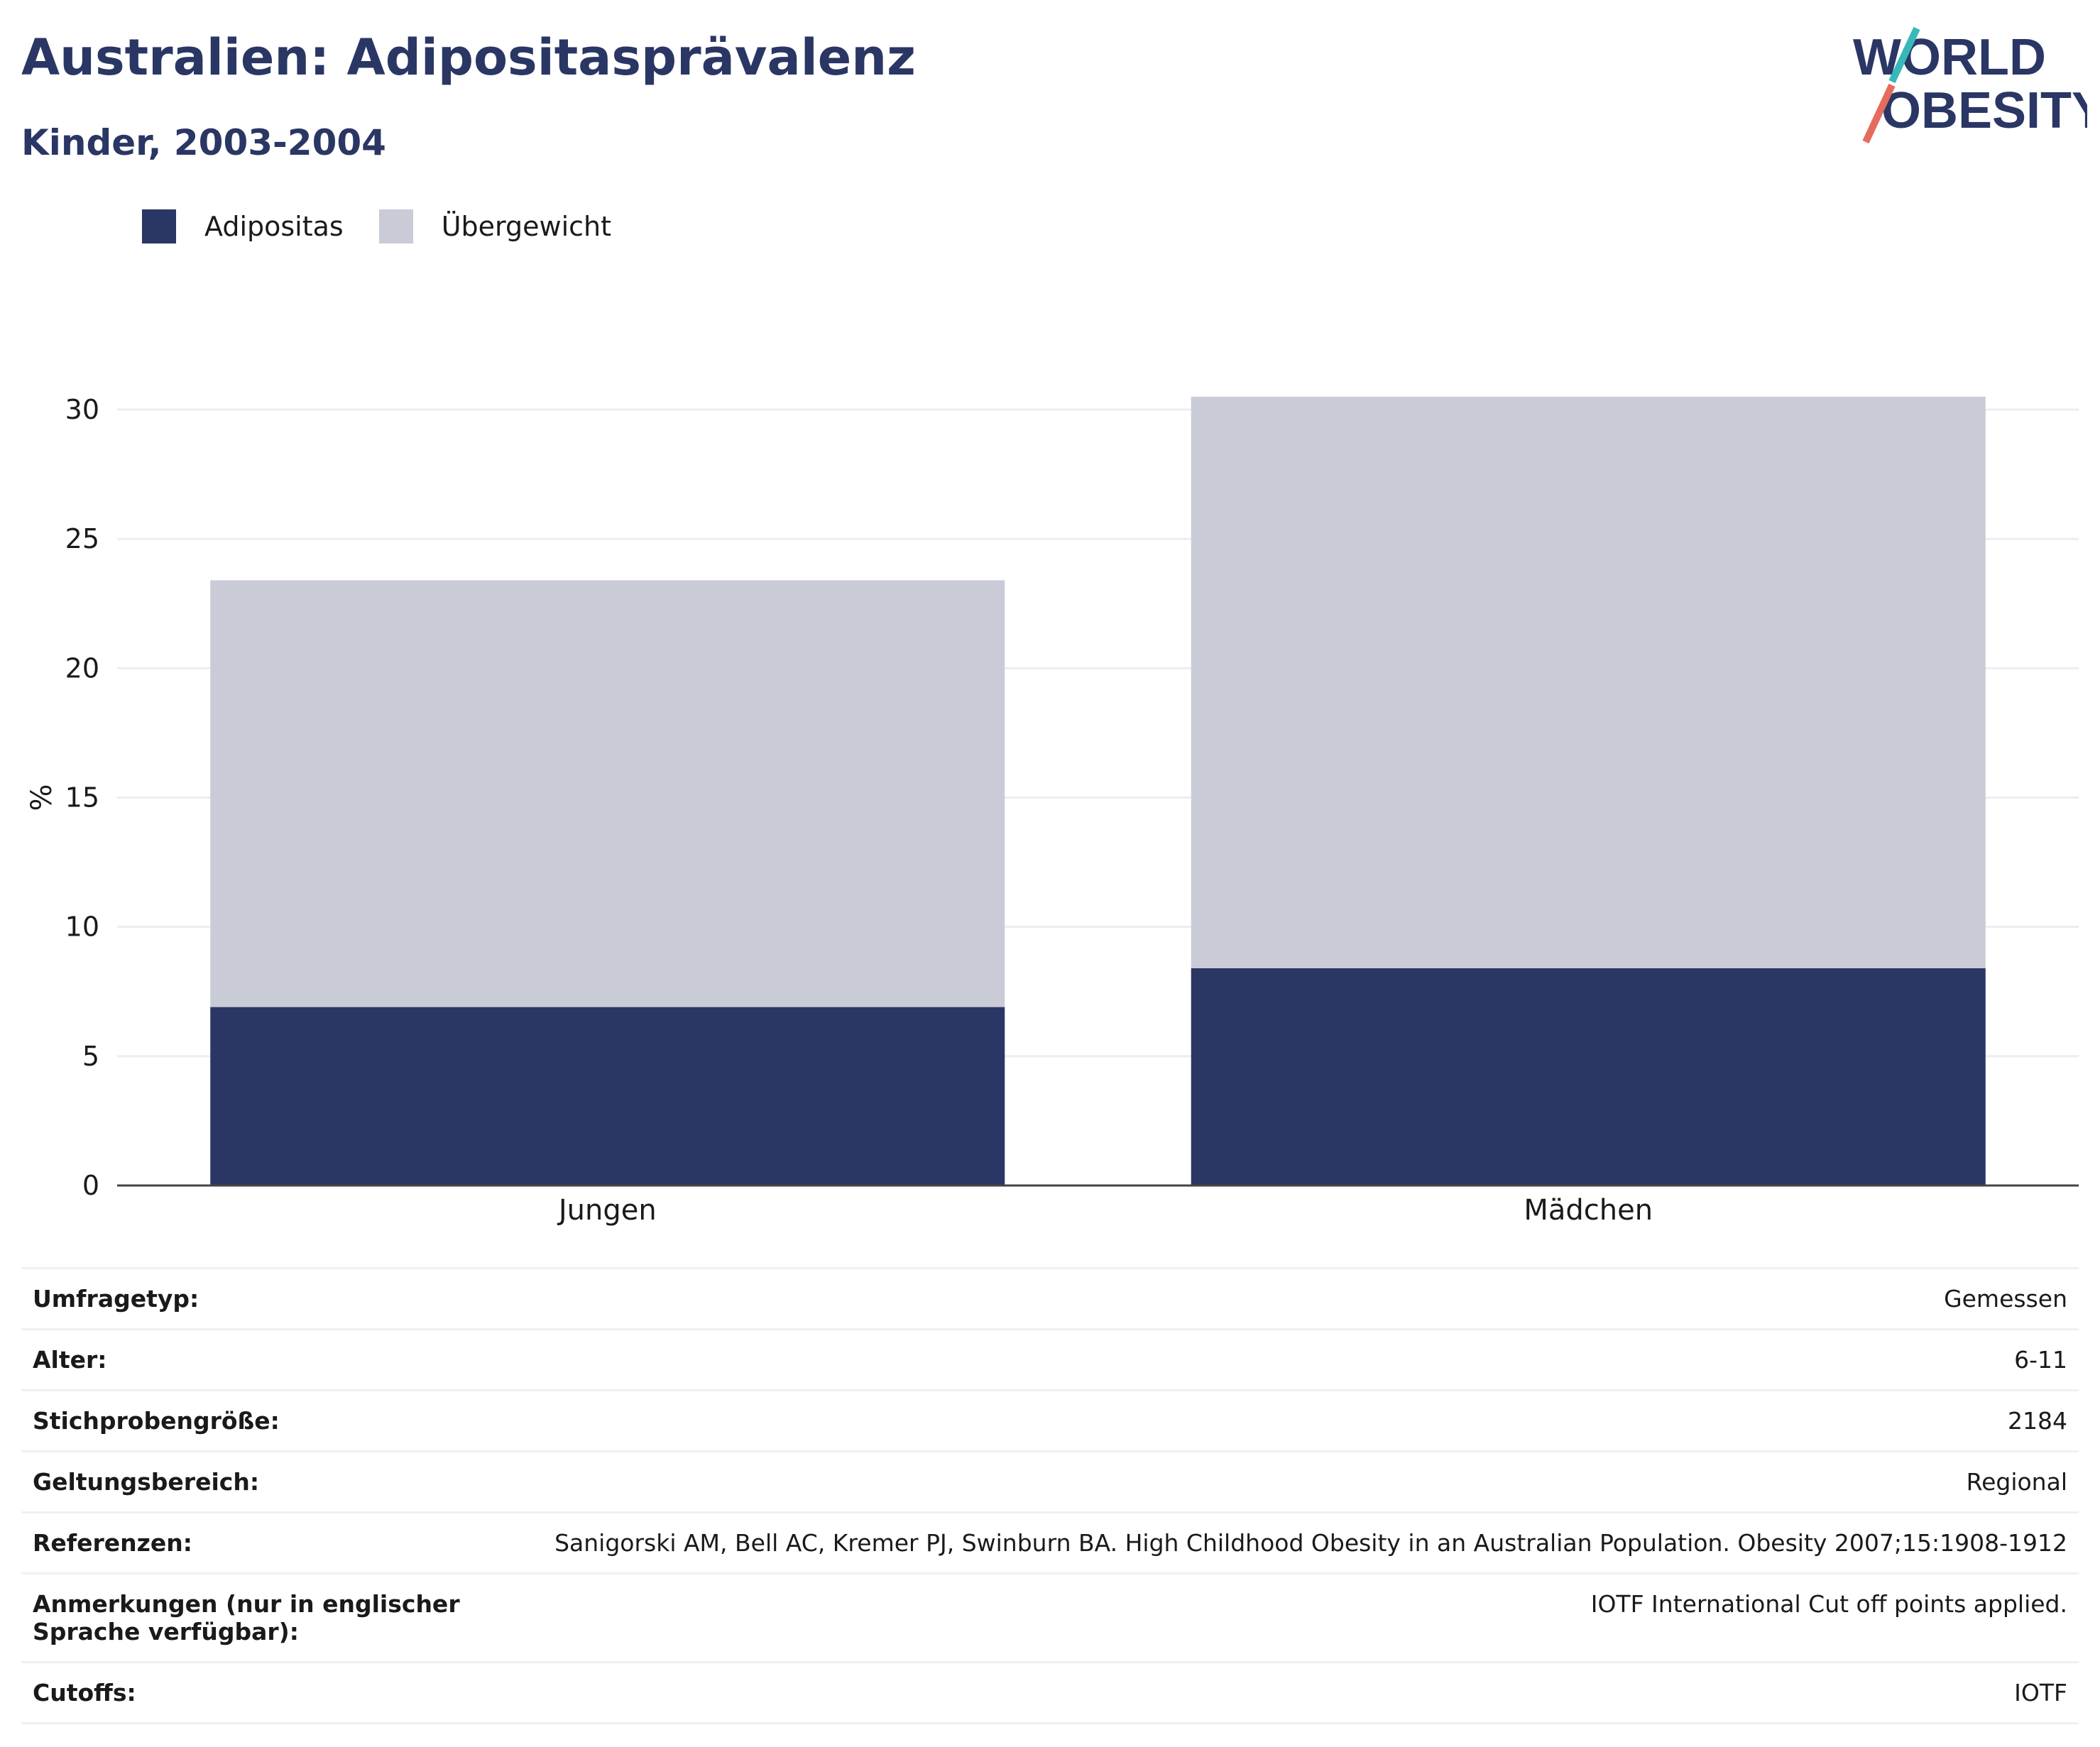 This screenshot has width=2100, height=1747. Describe the element at coordinates (526, 226) in the screenshot. I see `legend-label-uebergewicht: Übergewicht` at that location.